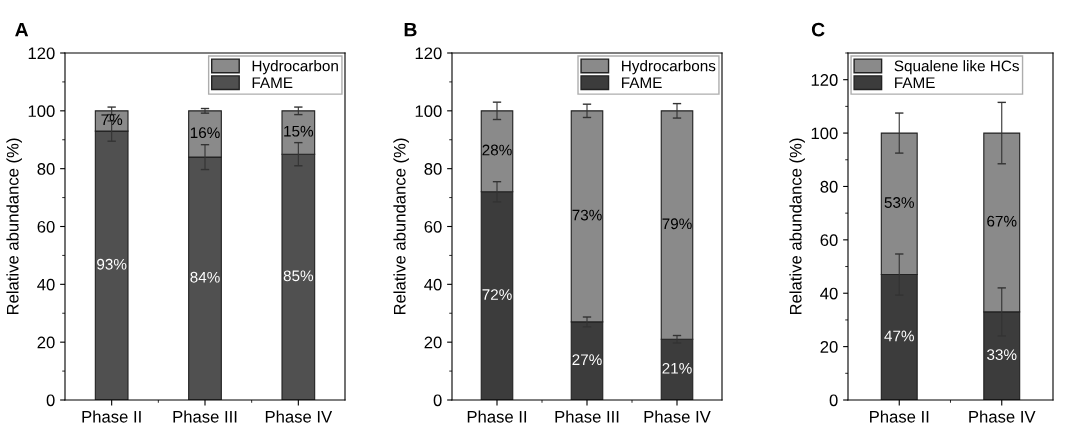 Image resolution: width=1068 pixels, height=430 pixels. Describe the element at coordinates (1002, 221) in the screenshot. I see `data-label: 67%` at that location.